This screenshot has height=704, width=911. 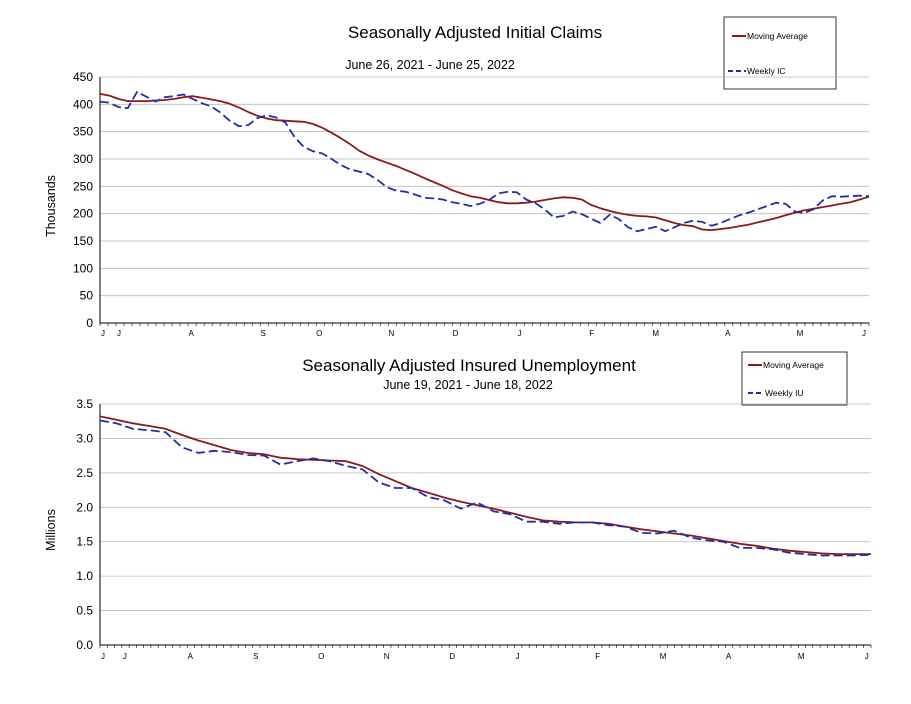 I want to click on y-tick-label: 3.5, so click(x=84, y=404).